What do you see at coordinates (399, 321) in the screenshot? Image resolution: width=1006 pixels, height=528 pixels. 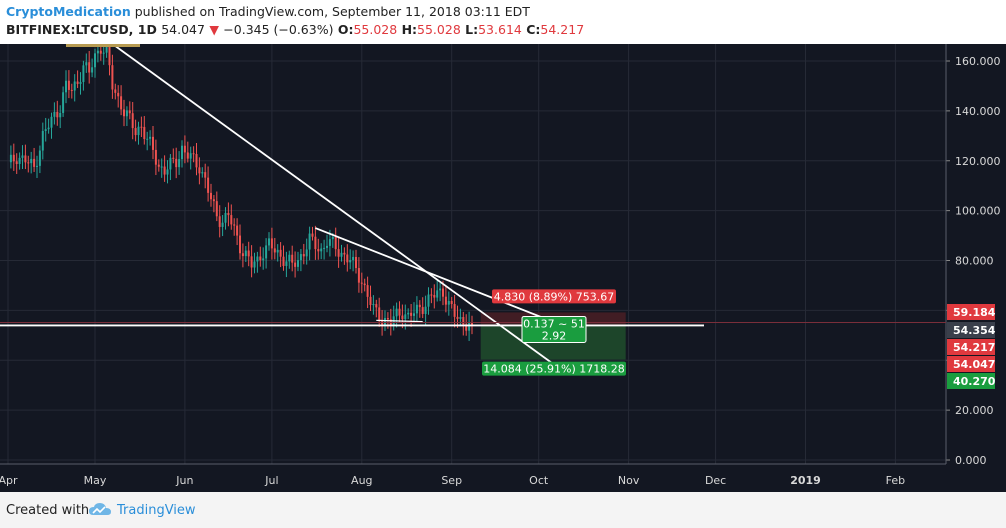 I see `support-segment` at bounding box center [399, 321].